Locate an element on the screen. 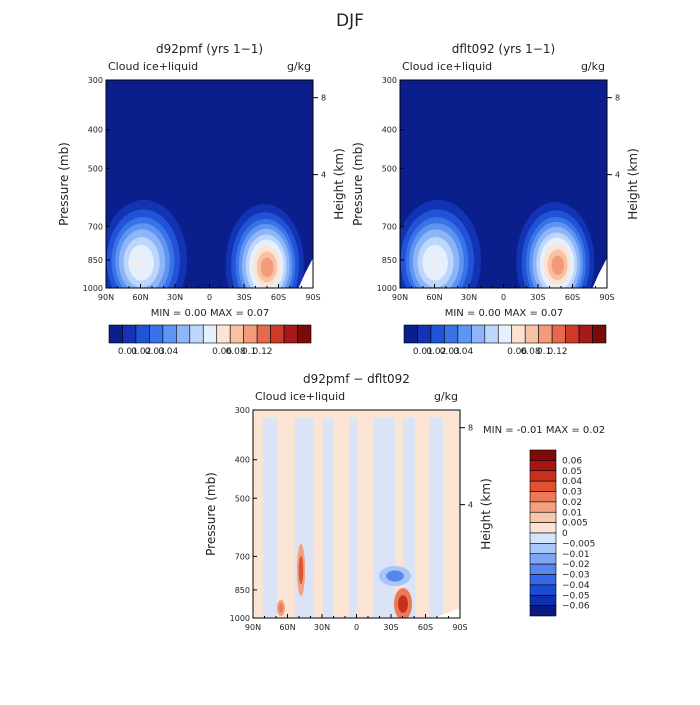 Image resolution: width=700 pixels, height=705 pixels. panel-title: d92pmf − dflt092 is located at coordinates (356, 379).